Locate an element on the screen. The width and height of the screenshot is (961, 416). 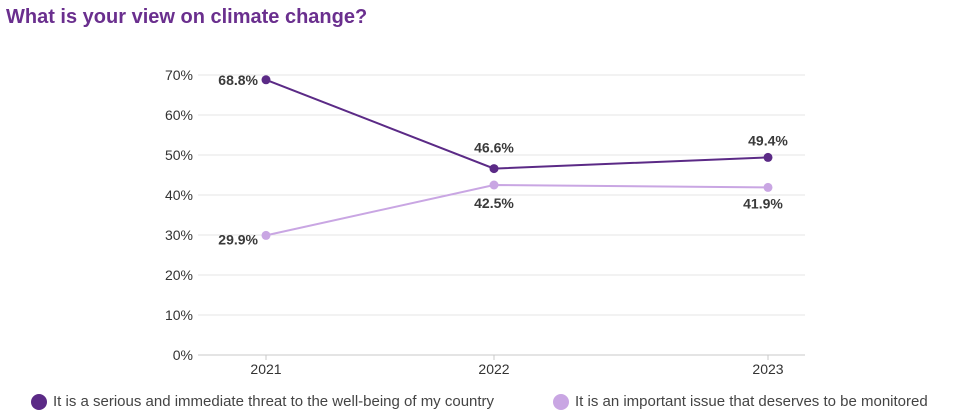
y-tick-label: 20% is located at coordinates (179, 275).